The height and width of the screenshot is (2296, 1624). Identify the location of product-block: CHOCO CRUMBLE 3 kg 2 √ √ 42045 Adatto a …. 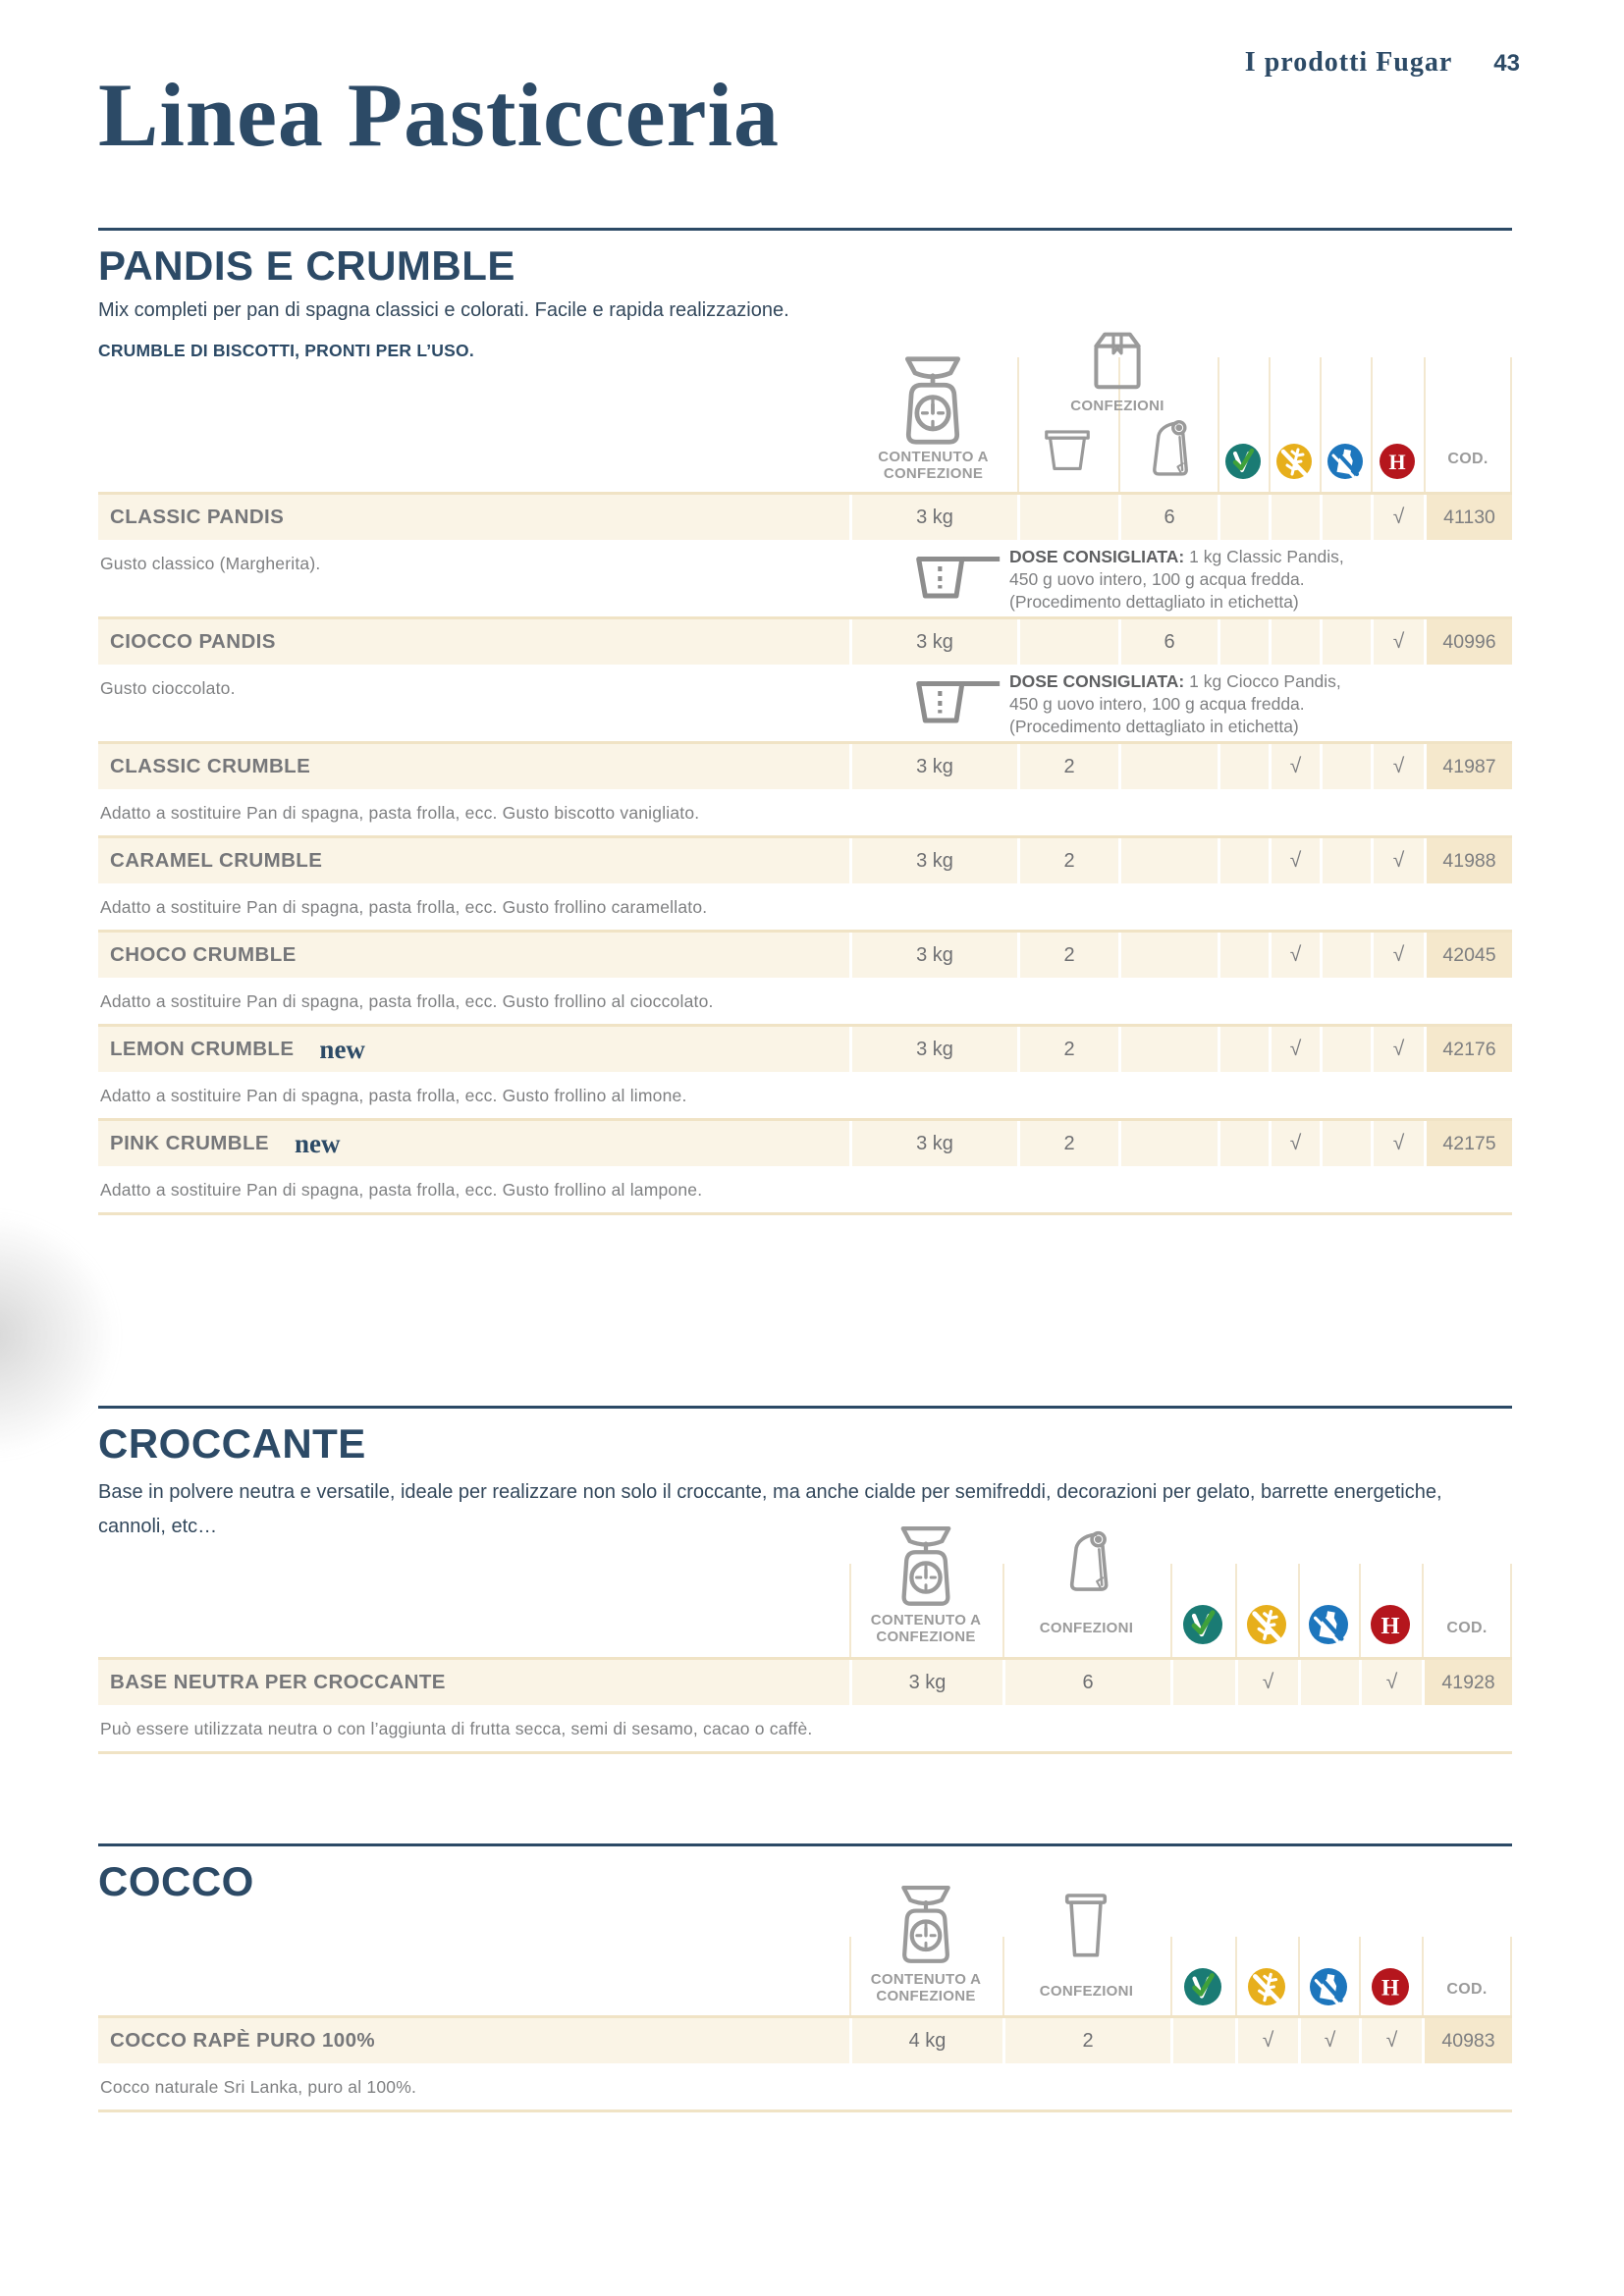
(805, 977).